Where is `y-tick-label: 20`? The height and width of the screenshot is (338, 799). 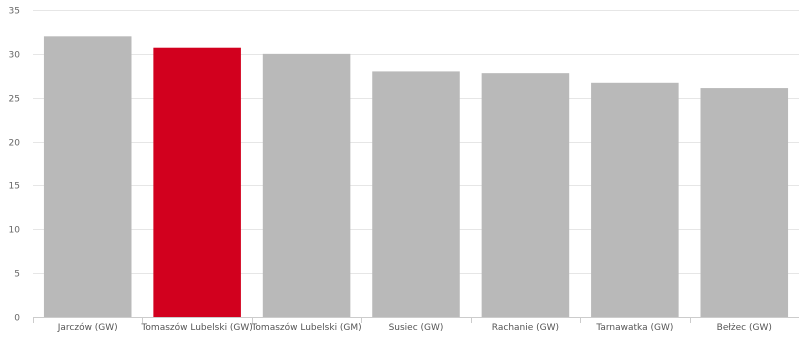
y-tick-label: 20 is located at coordinates (15, 144).